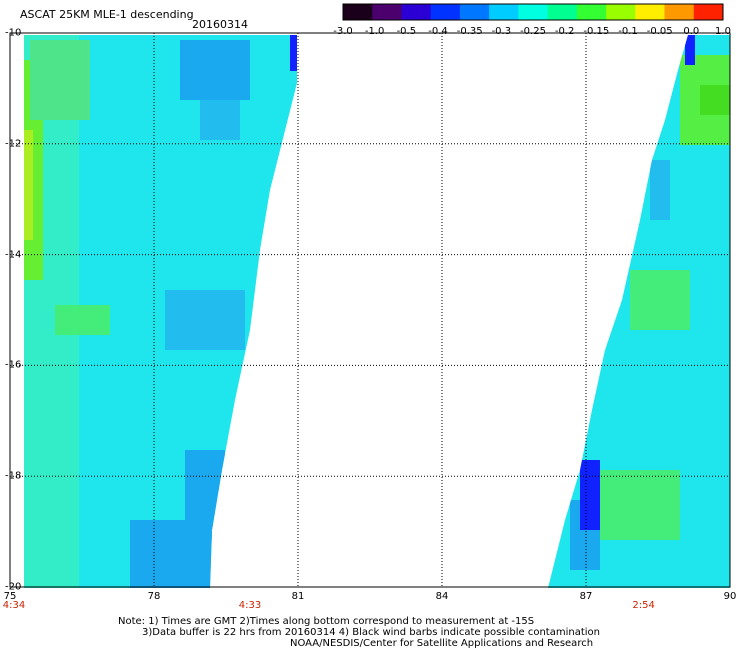 The image size is (740, 650). What do you see at coordinates (10, 596) in the screenshot?
I see `x-tick-label: 75` at bounding box center [10, 596].